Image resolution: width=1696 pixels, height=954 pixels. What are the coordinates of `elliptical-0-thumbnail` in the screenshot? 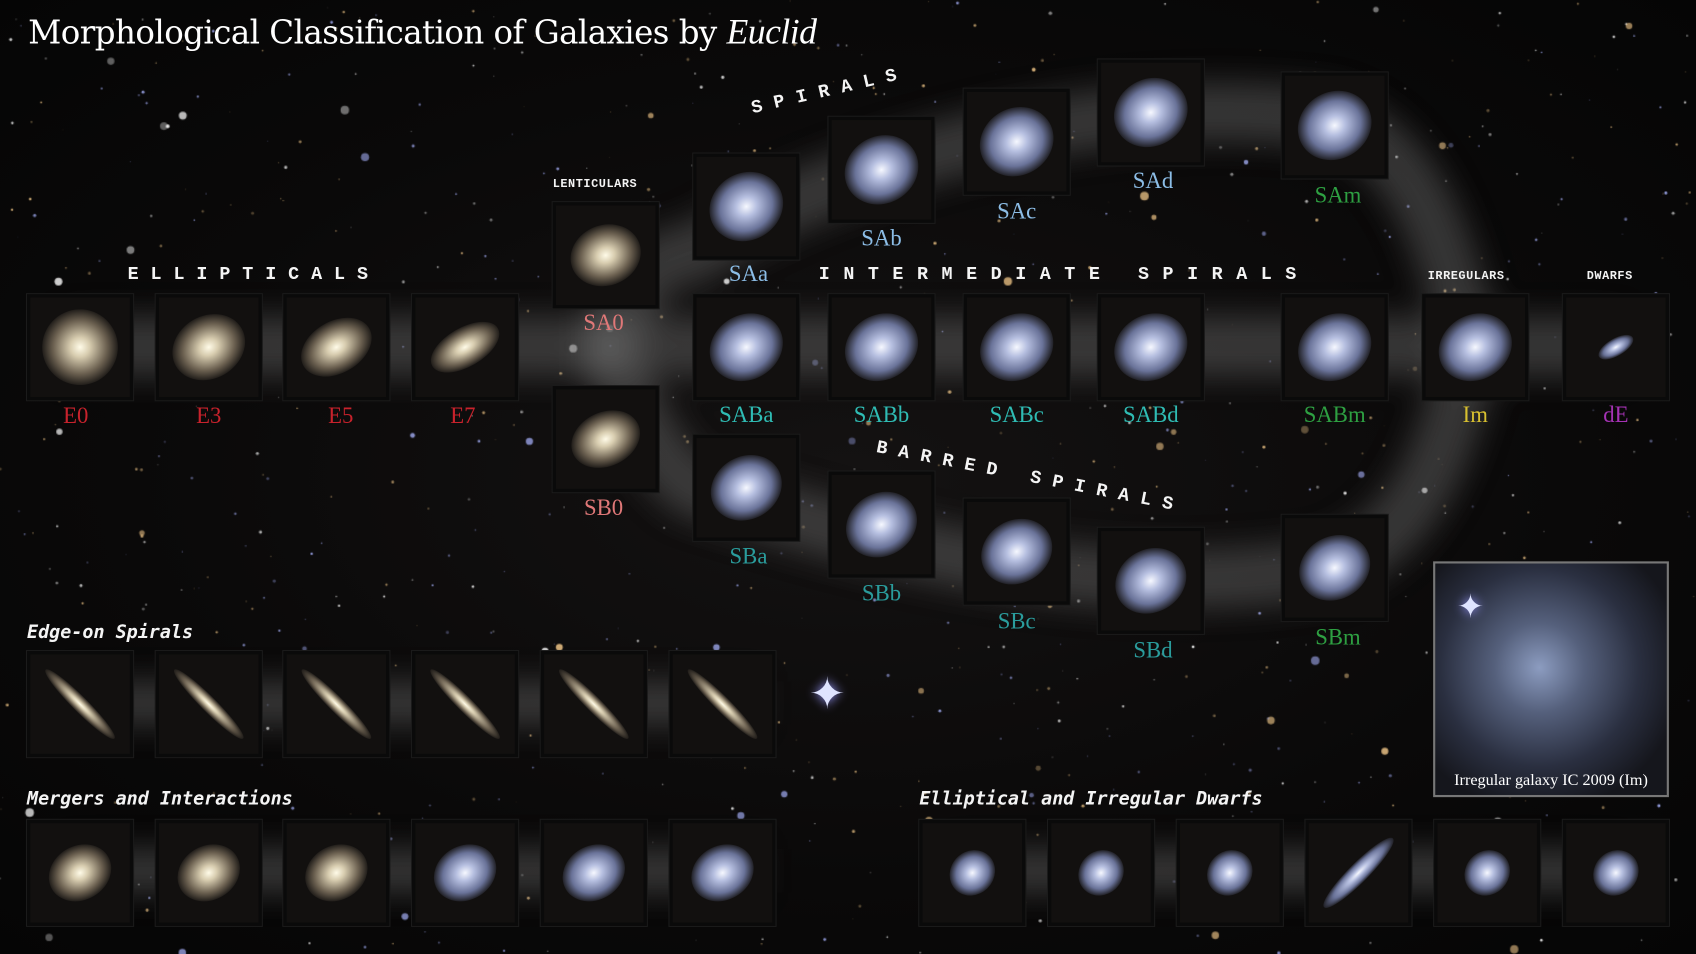 It's located at (80, 347).